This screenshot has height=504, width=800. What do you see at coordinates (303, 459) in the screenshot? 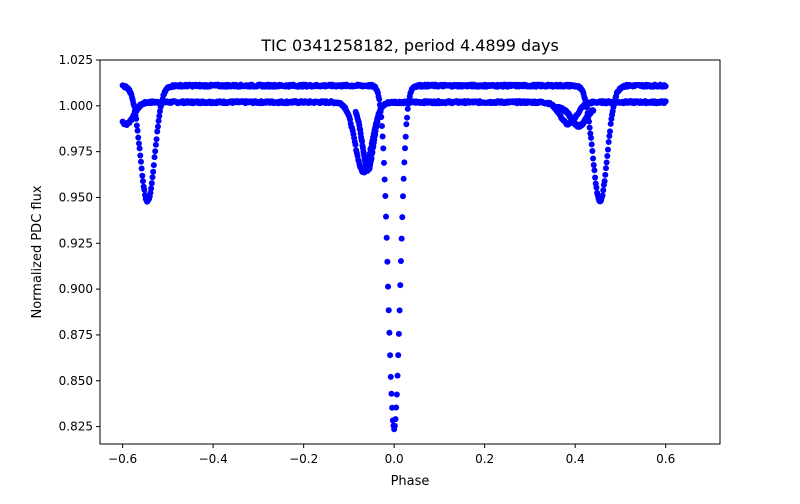
I see `x-tick-label: −0.2` at bounding box center [303, 459].